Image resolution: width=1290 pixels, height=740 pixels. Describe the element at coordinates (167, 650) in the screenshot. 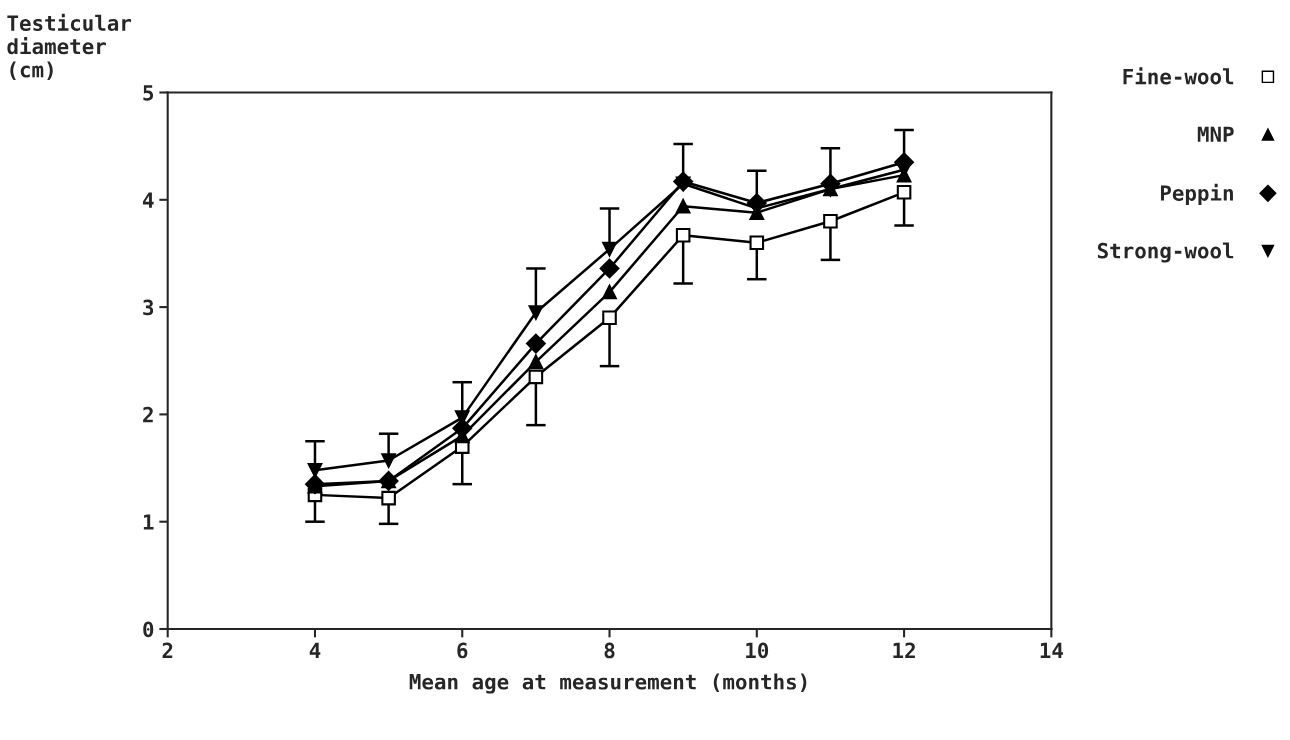

I see `x-tick-label: 2` at that location.